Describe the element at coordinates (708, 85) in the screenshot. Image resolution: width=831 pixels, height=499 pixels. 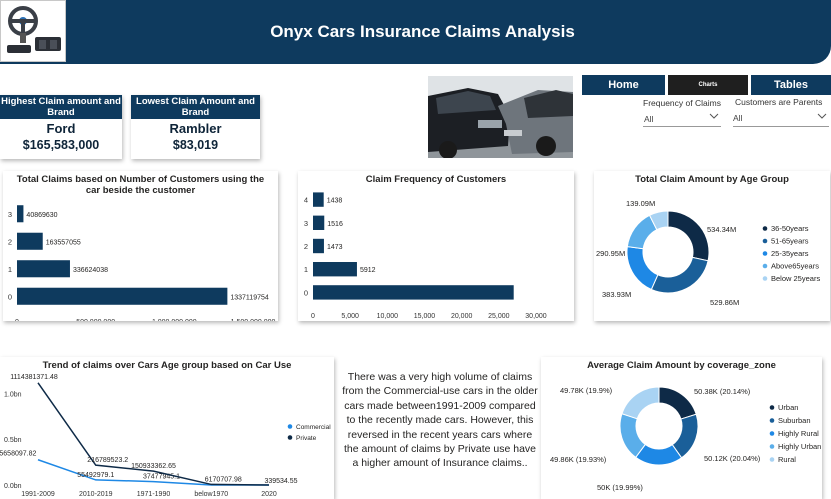
I see `nav-charts-button: Charts` at that location.